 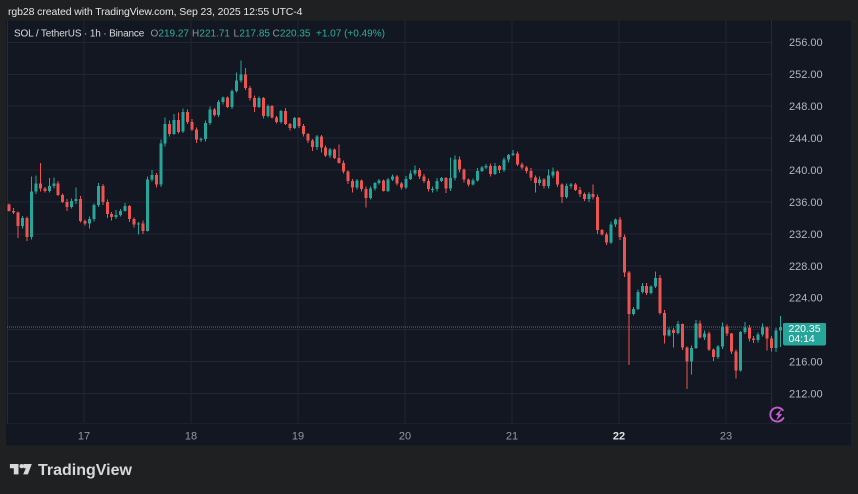 What do you see at coordinates (254, 34) in the screenshot?
I see `svg-text: 217.85` at bounding box center [254, 34].